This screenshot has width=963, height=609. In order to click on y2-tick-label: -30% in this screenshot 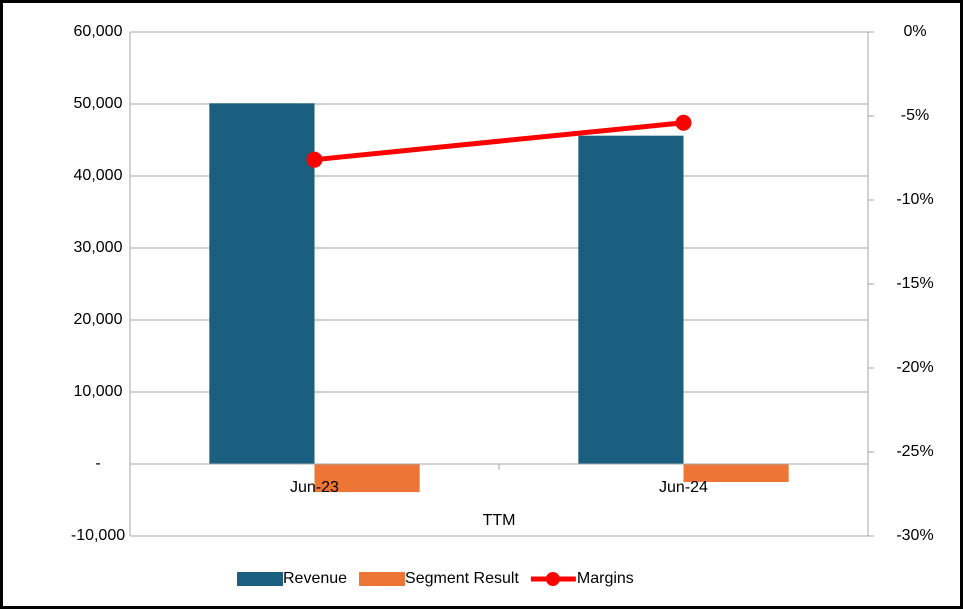, I will do `click(914, 535)`.